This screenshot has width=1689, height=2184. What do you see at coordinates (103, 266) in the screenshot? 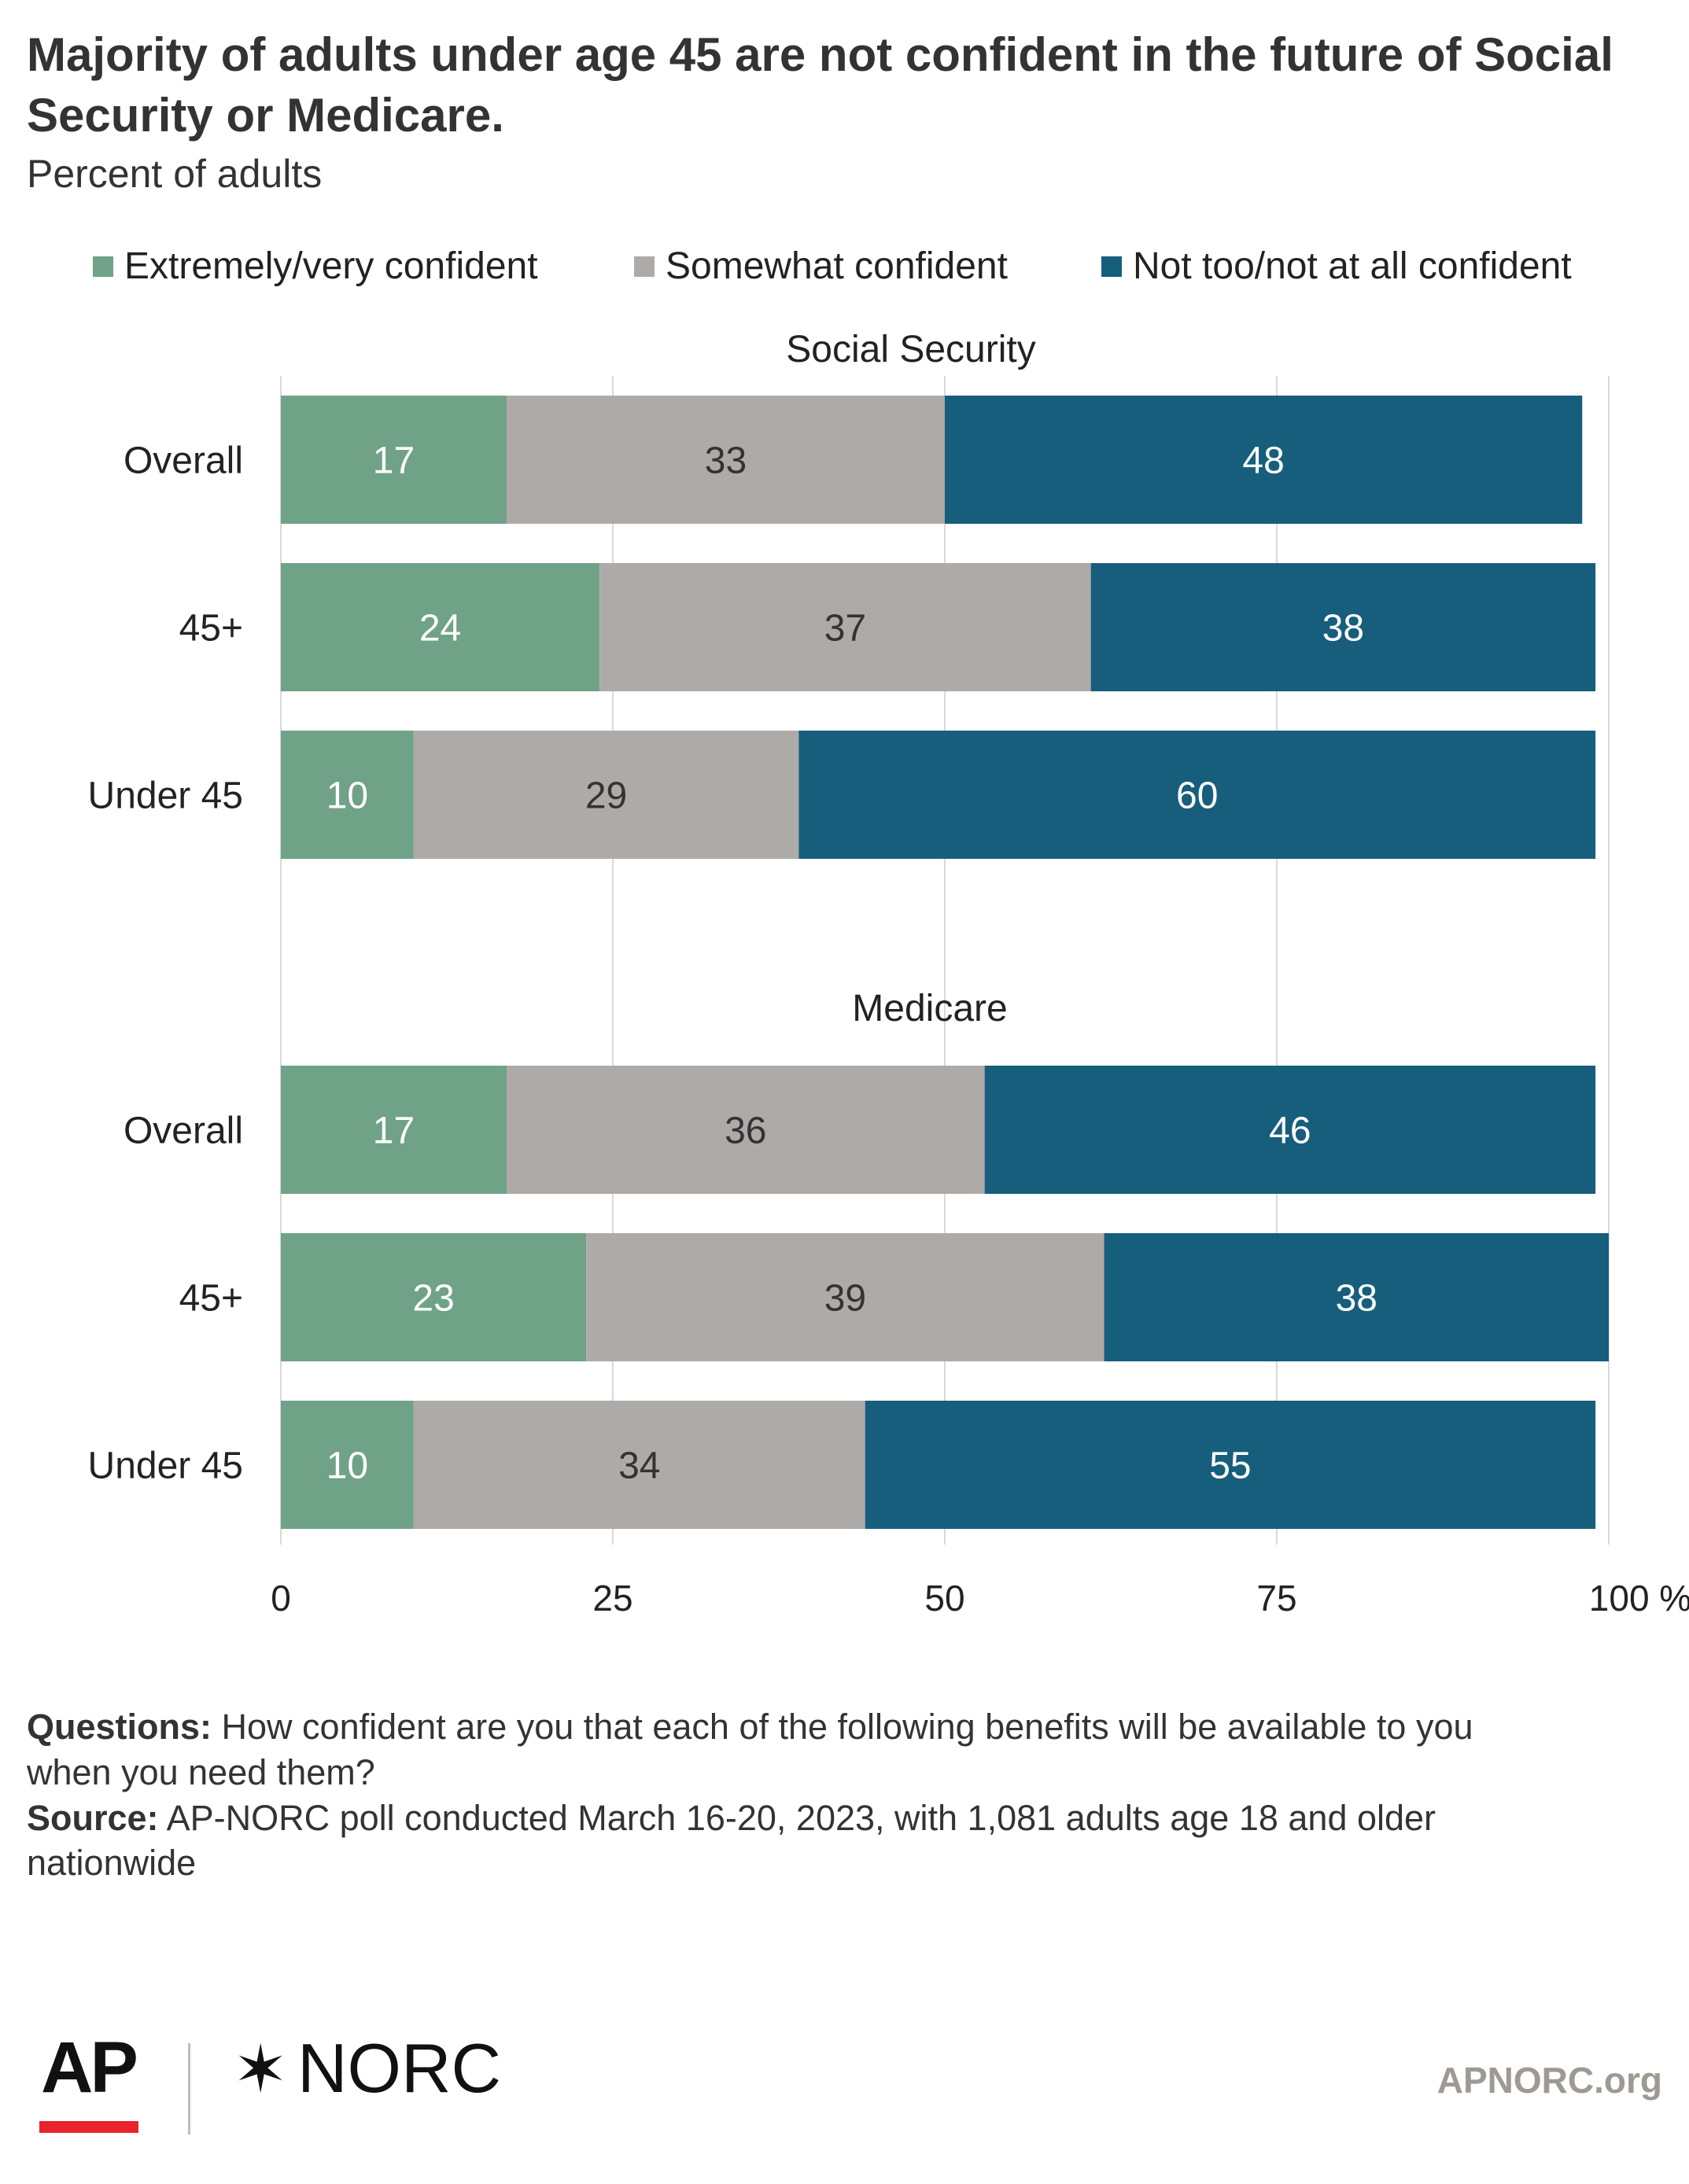
I see `legend-swatch-extremely-very` at bounding box center [103, 266].